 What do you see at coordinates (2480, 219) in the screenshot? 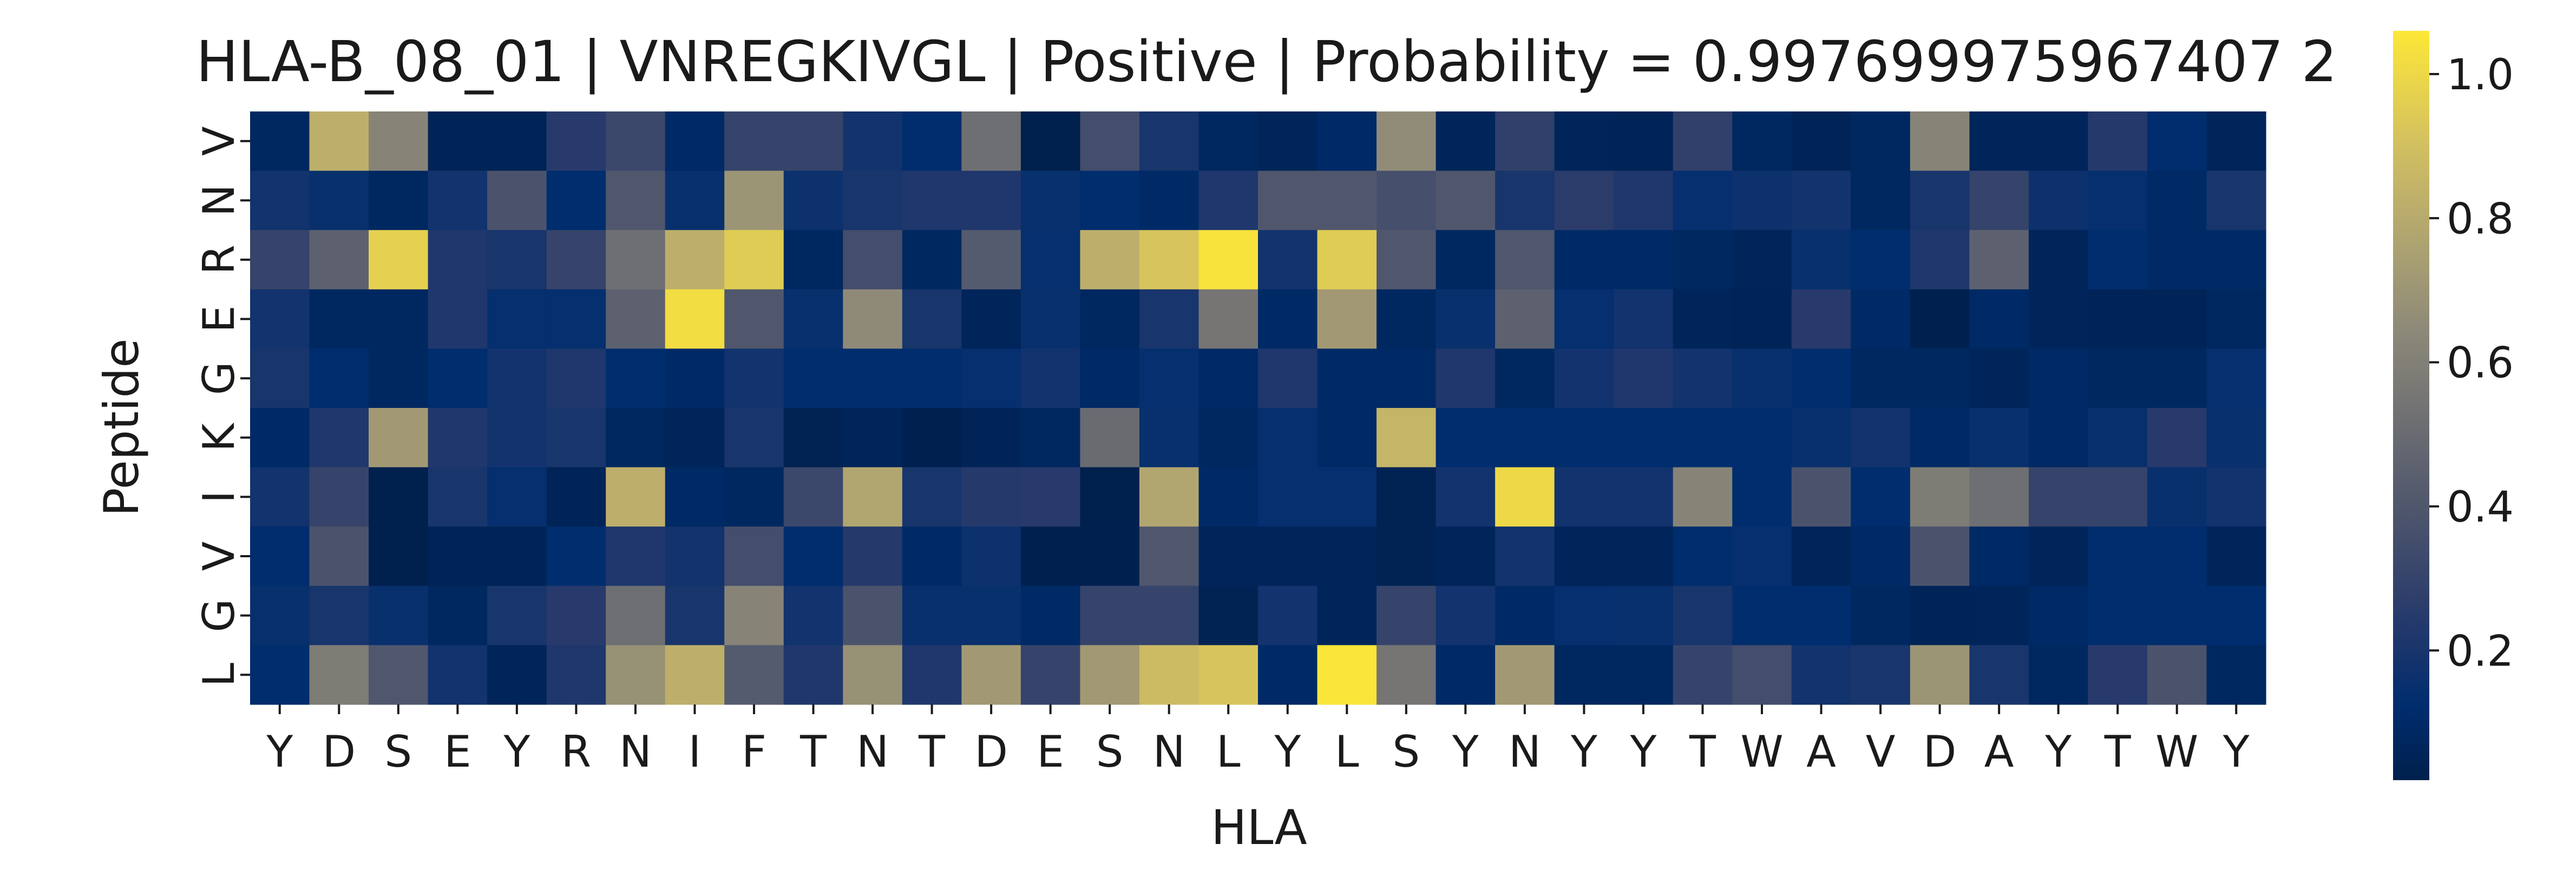
I see `colorbar-tick-label: 0.8` at bounding box center [2480, 219].